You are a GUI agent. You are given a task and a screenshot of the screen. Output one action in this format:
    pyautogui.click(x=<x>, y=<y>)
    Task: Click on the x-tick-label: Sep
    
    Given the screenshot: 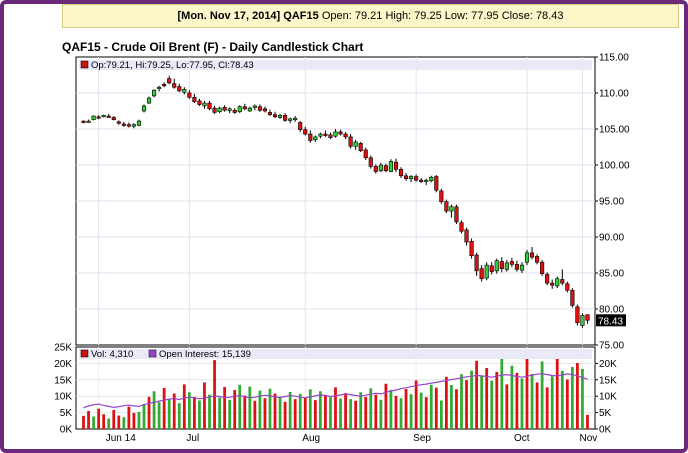 What is the action you would take?
    pyautogui.click(x=422, y=438)
    